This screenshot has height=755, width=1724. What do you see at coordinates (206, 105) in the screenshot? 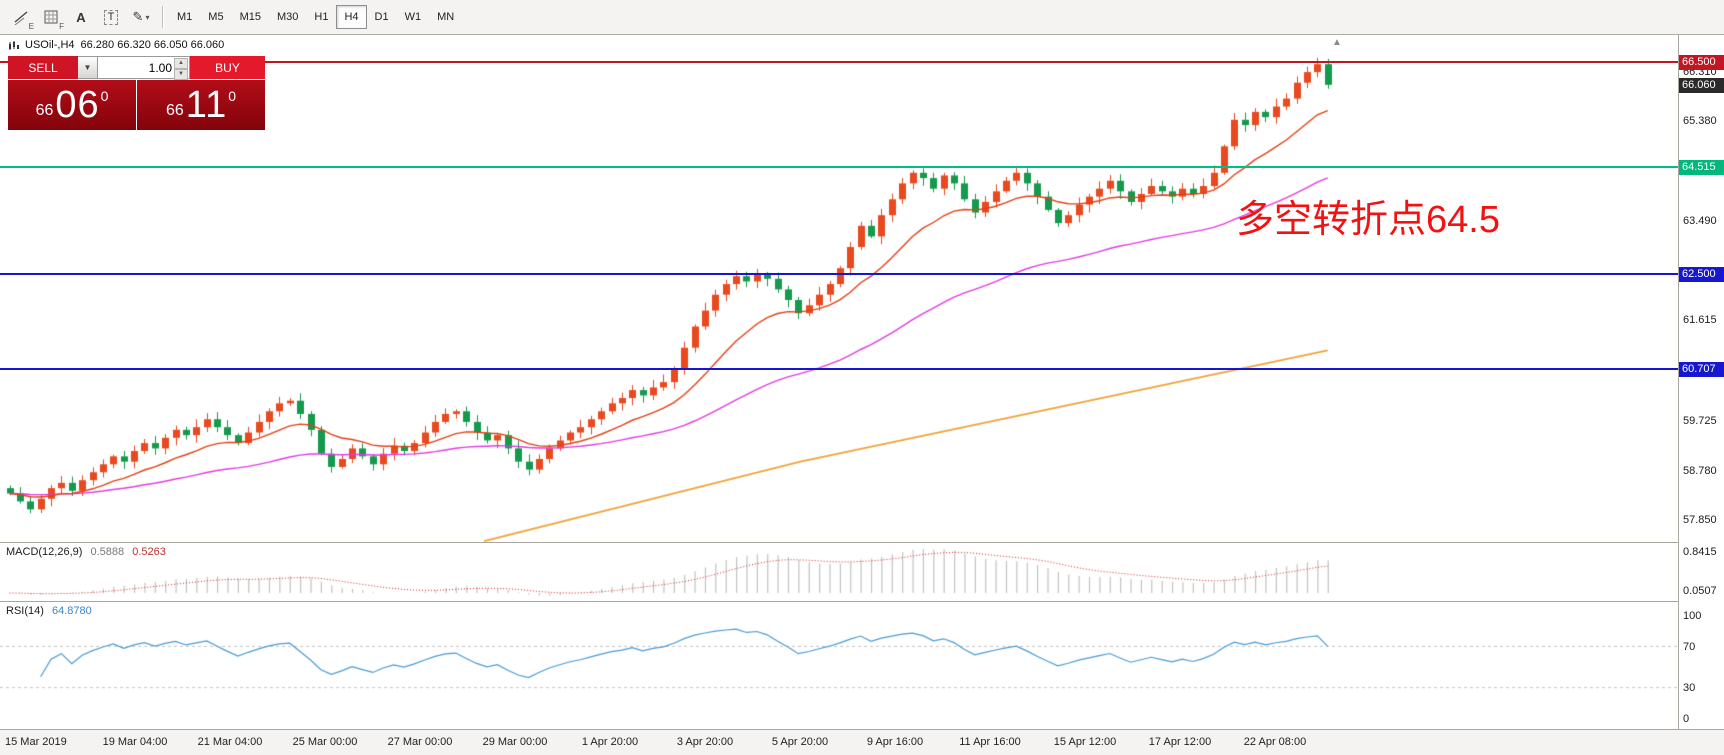
I see `buy-price-big: 11` at bounding box center [206, 105].